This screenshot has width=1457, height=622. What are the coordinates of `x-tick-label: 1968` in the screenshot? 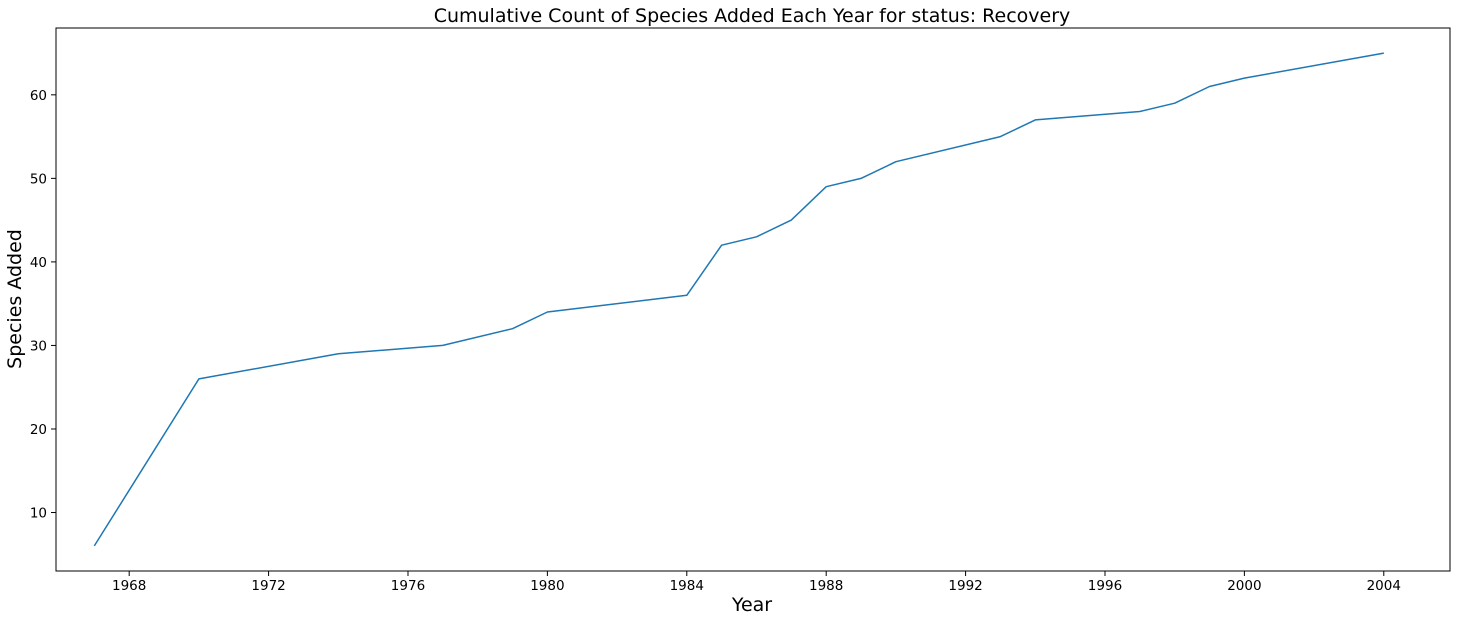 It's located at (129, 586).